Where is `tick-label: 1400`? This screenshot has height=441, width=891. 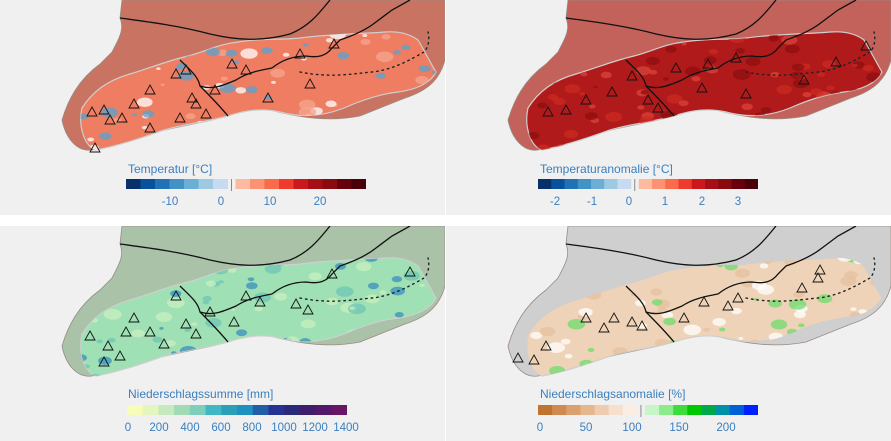
tick-label: 1400 is located at coordinates (346, 428).